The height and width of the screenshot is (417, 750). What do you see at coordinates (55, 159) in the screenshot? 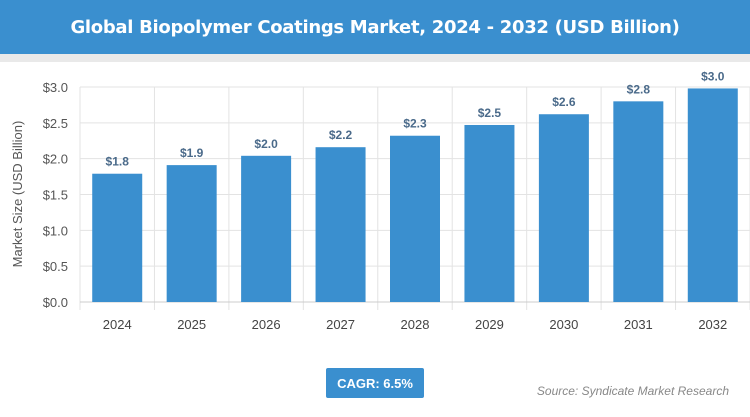
I see `y-tick-label: $2.0` at bounding box center [55, 159].